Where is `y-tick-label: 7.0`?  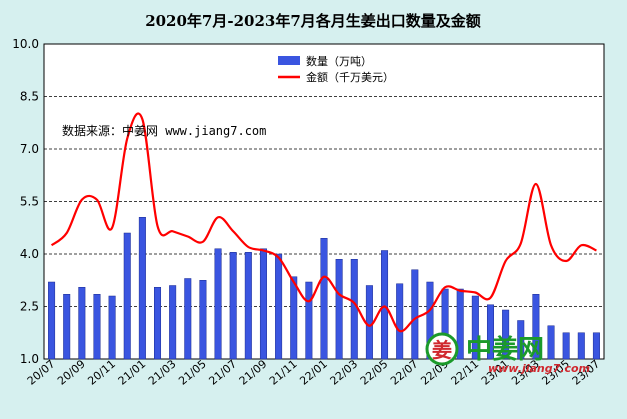
y-tick-label: 7.0 is located at coordinates (29, 149).